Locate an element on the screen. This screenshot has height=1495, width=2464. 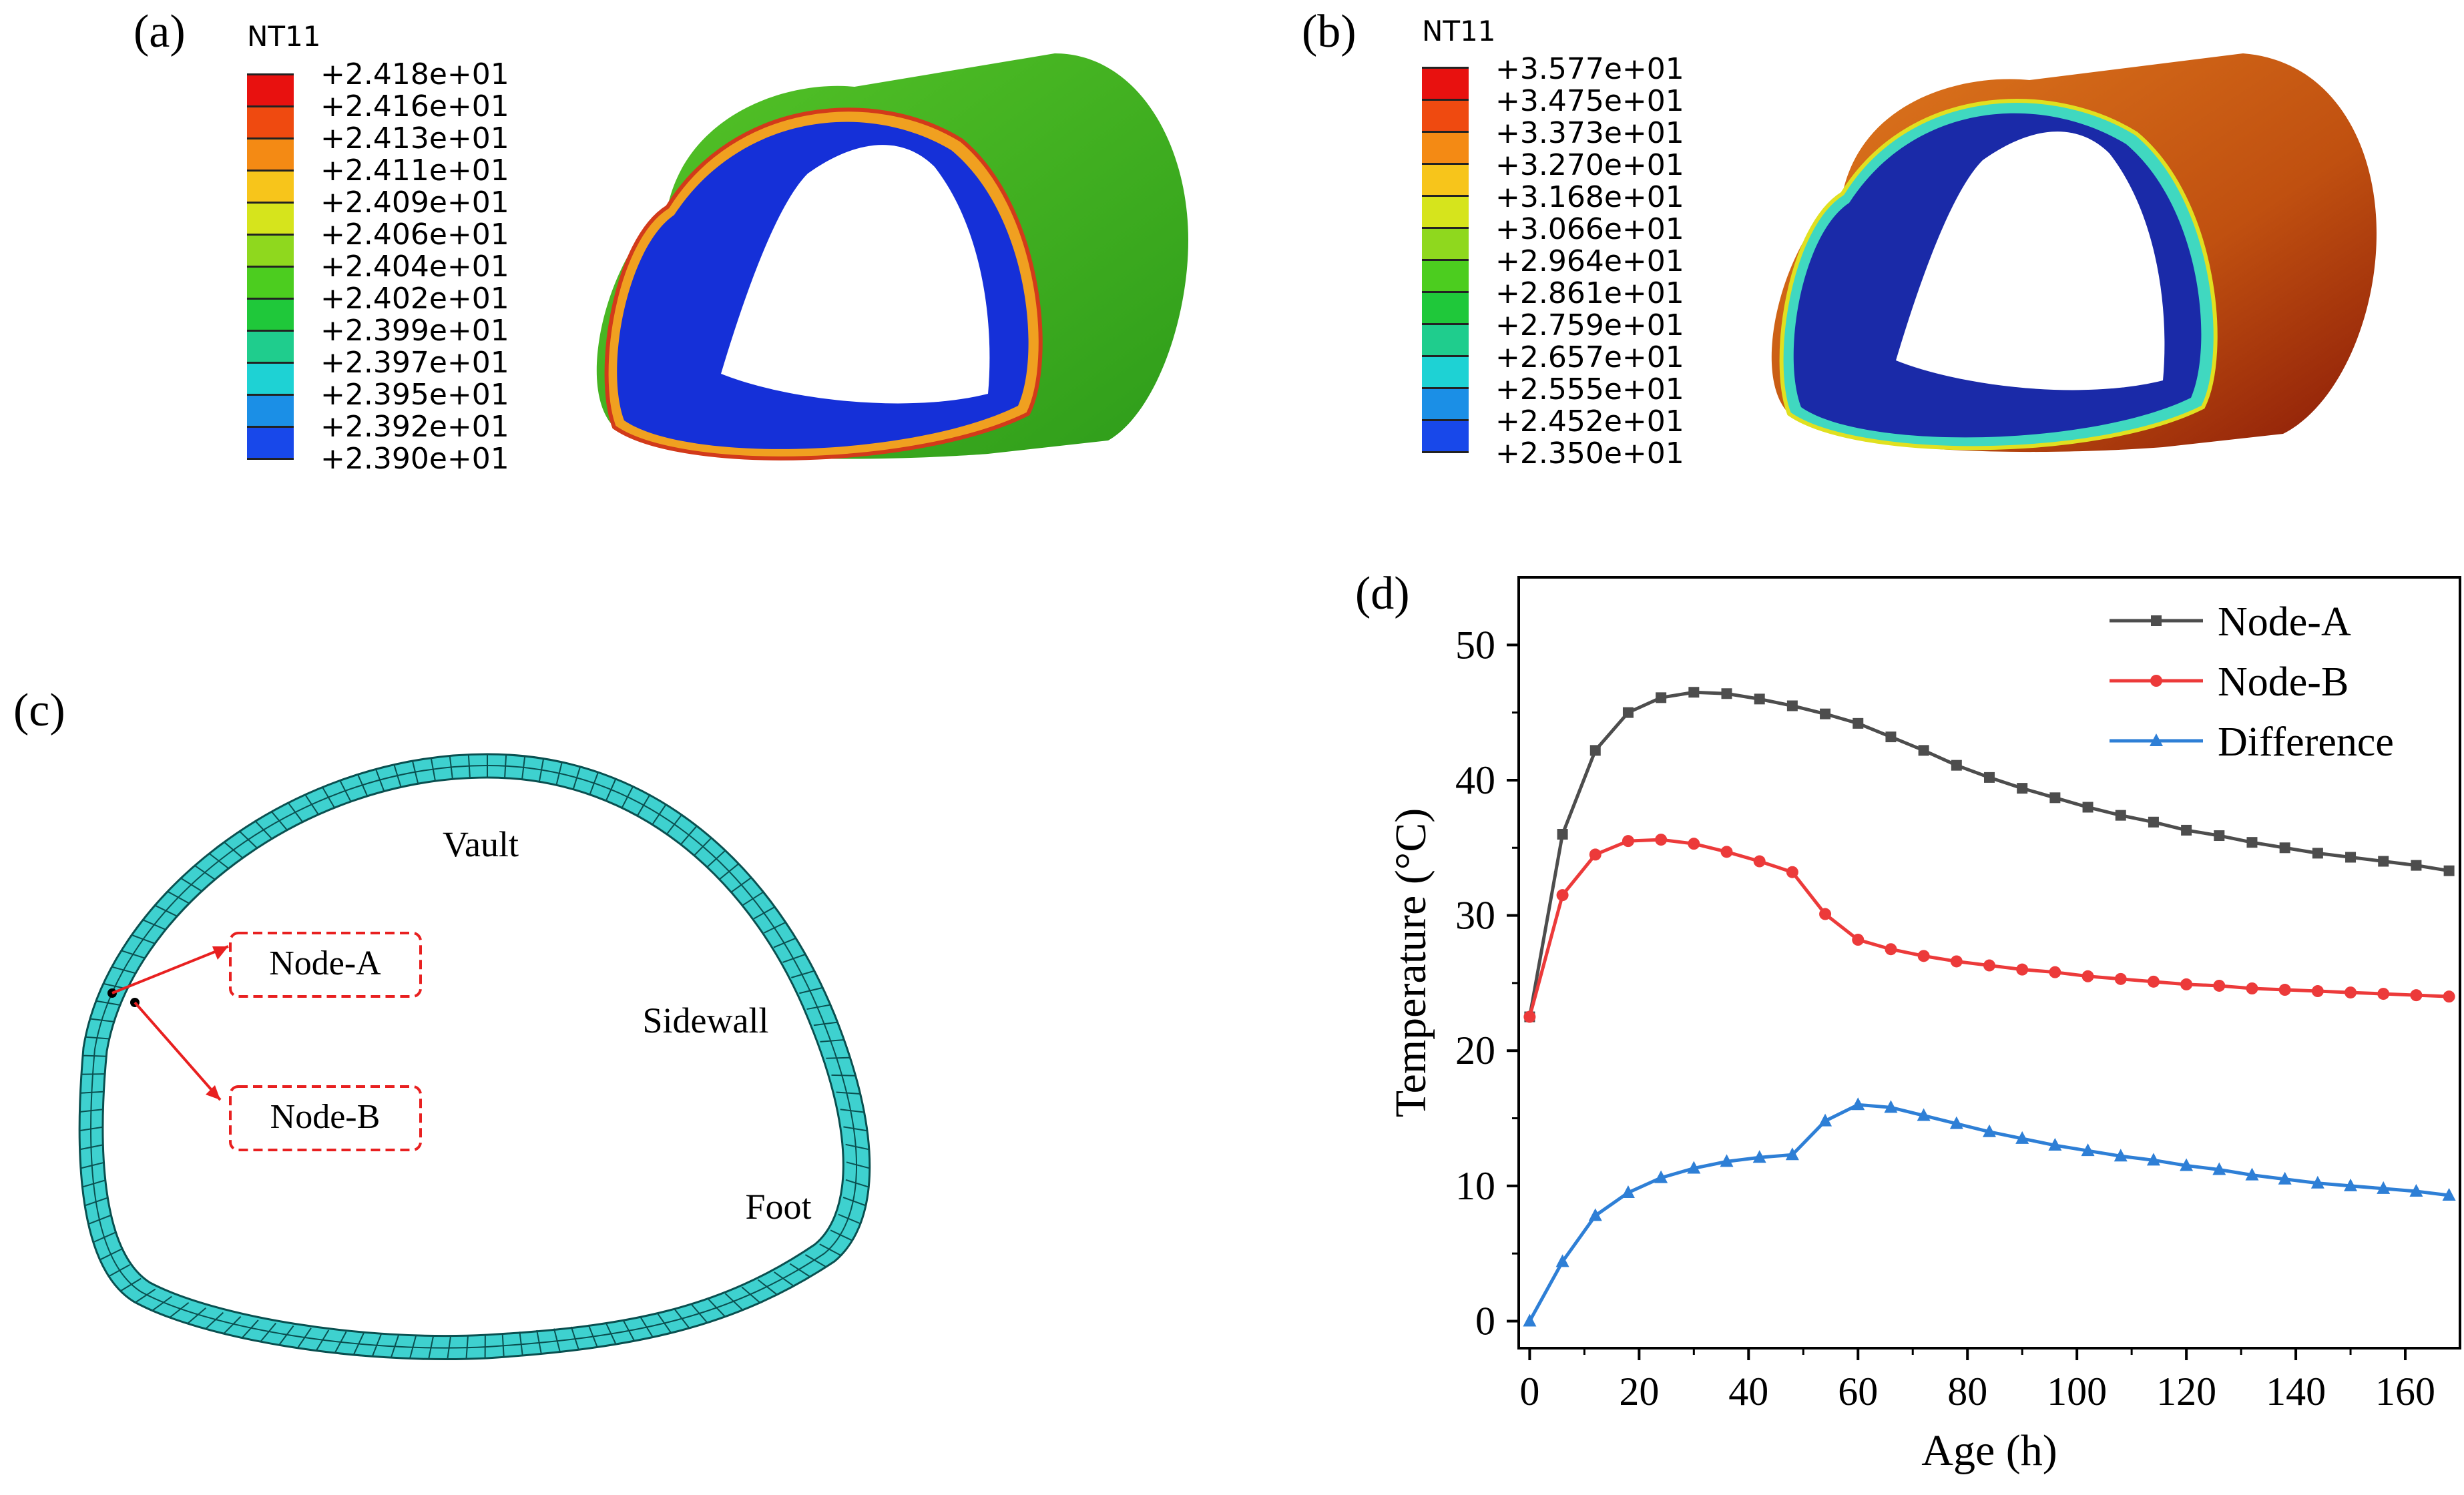
legend-value: +2.416e+01 is located at coordinates (415, 106).